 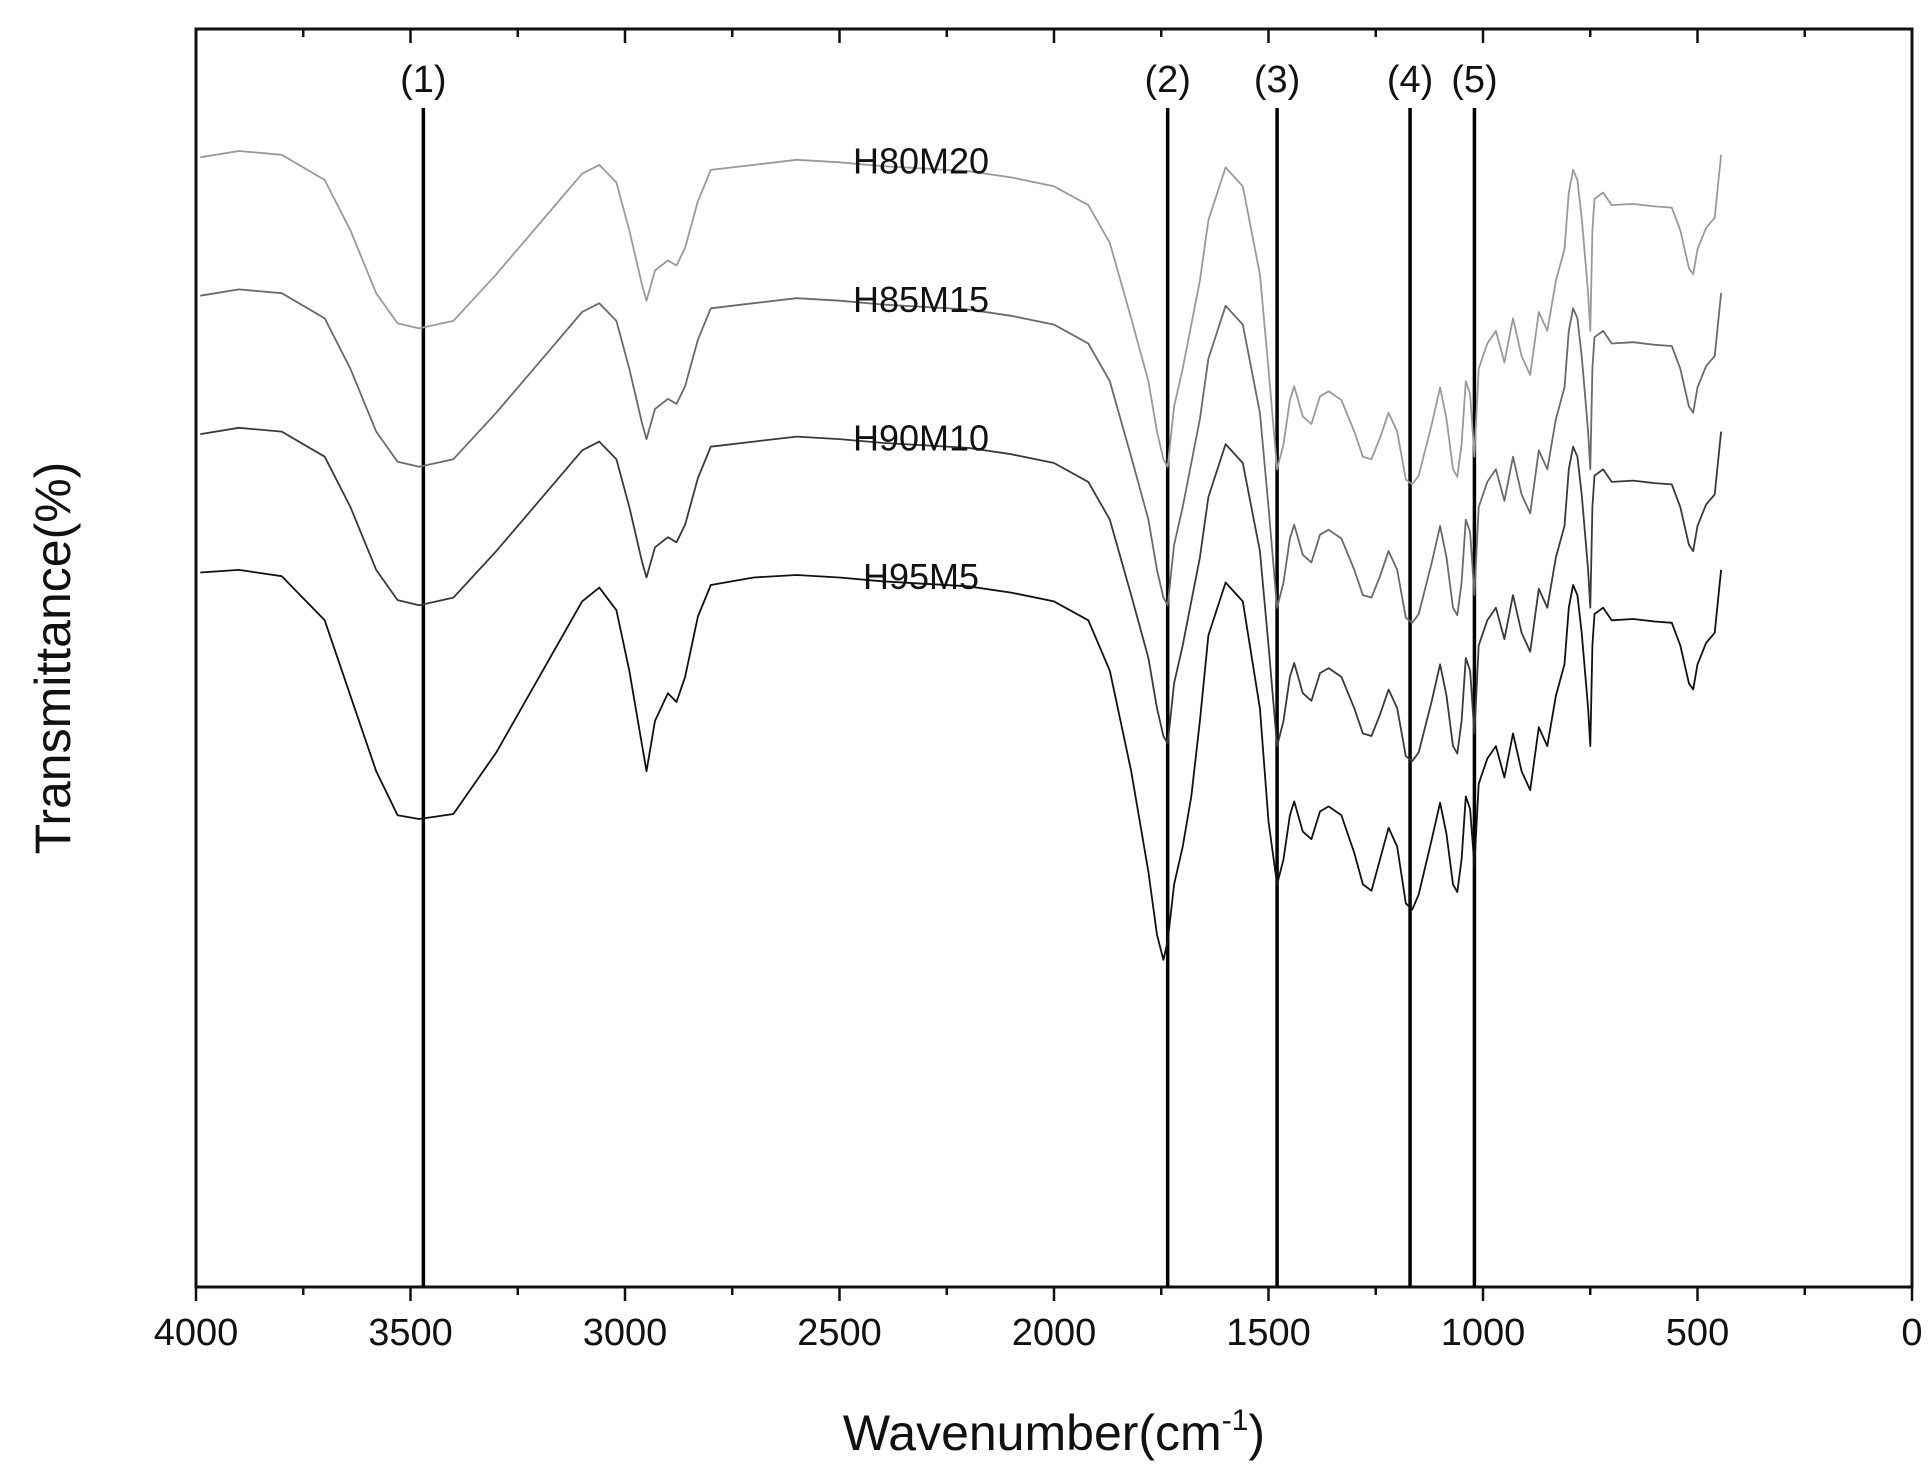 What do you see at coordinates (921, 299) in the screenshot?
I see `series-label: H85M15` at bounding box center [921, 299].